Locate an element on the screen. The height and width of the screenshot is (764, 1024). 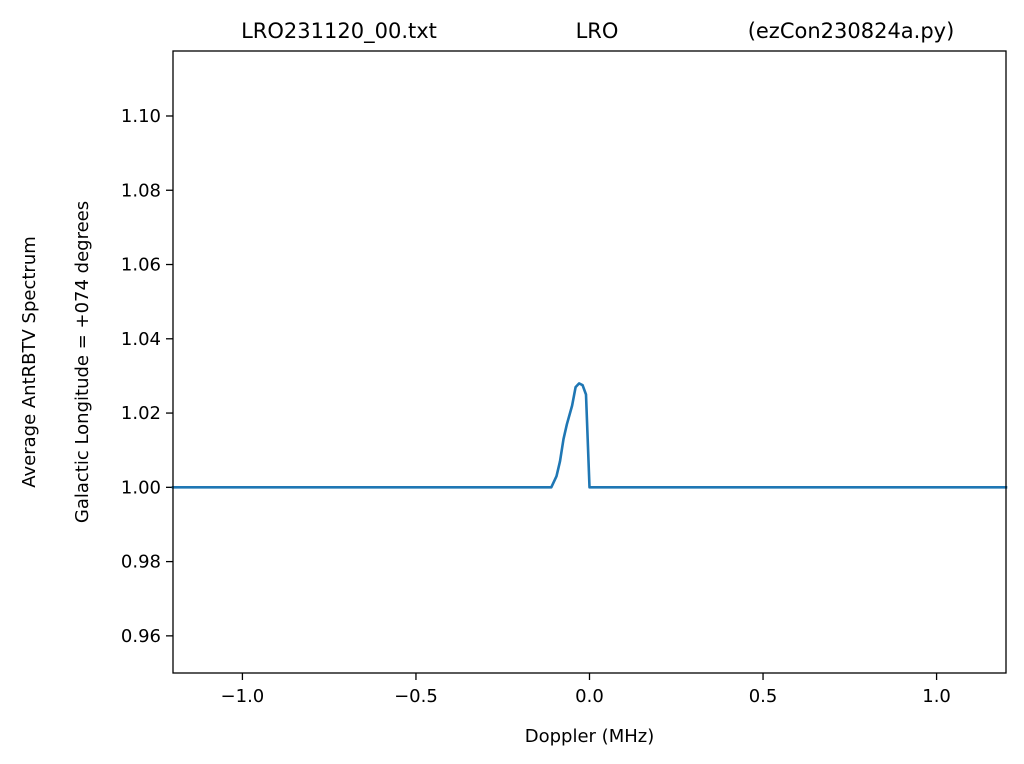
y-tick-label: 1.08 is located at coordinates (141, 190).